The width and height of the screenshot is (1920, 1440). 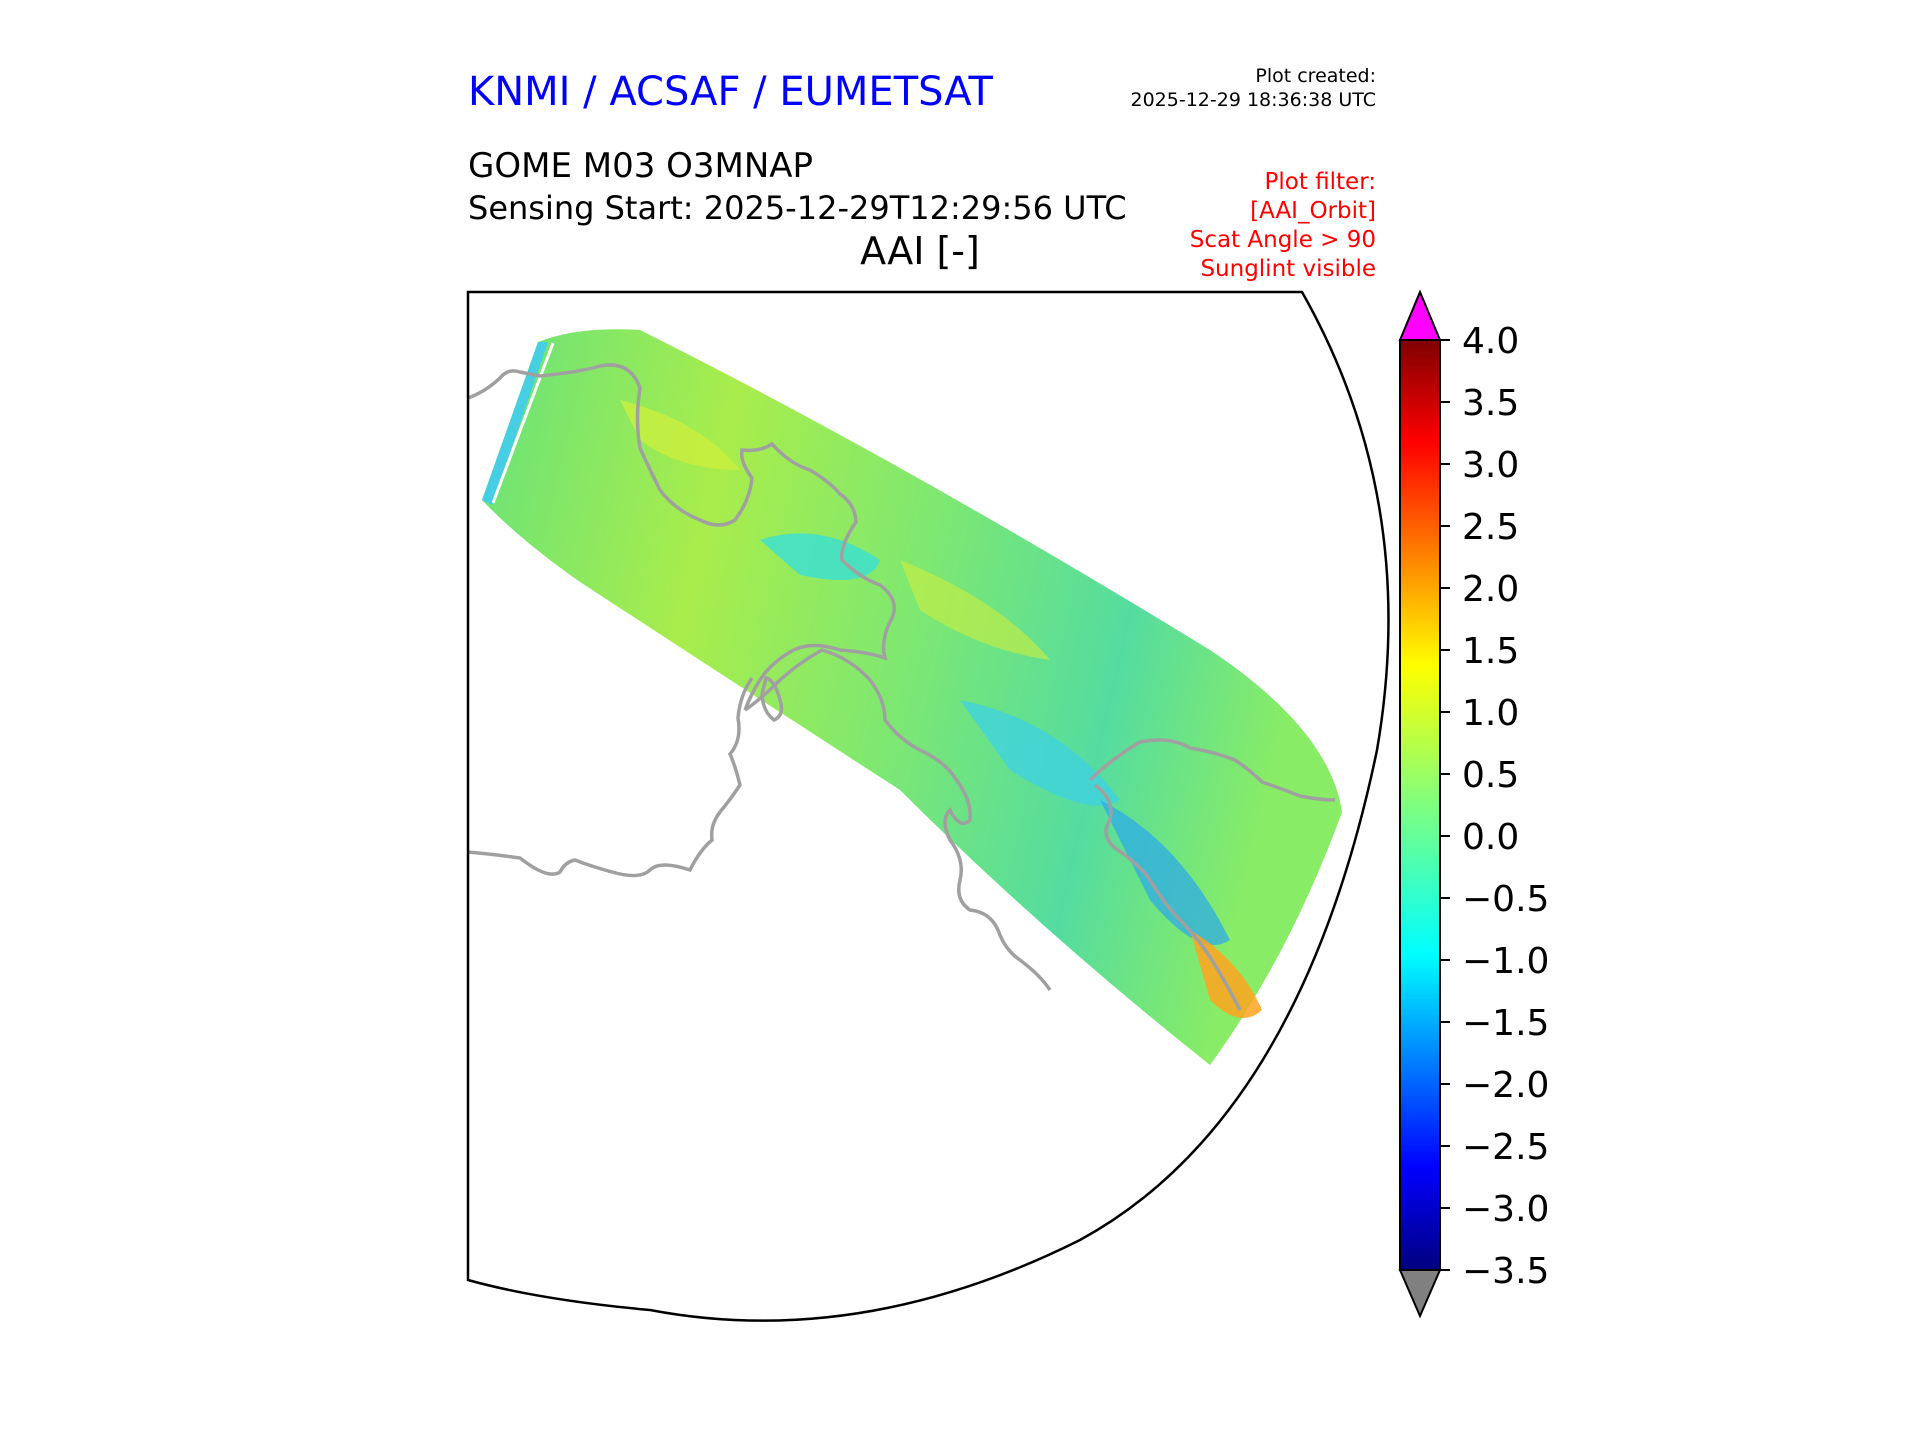 What do you see at coordinates (1490, 837) in the screenshot?
I see `colorbar-tick-label: 0.0` at bounding box center [1490, 837].